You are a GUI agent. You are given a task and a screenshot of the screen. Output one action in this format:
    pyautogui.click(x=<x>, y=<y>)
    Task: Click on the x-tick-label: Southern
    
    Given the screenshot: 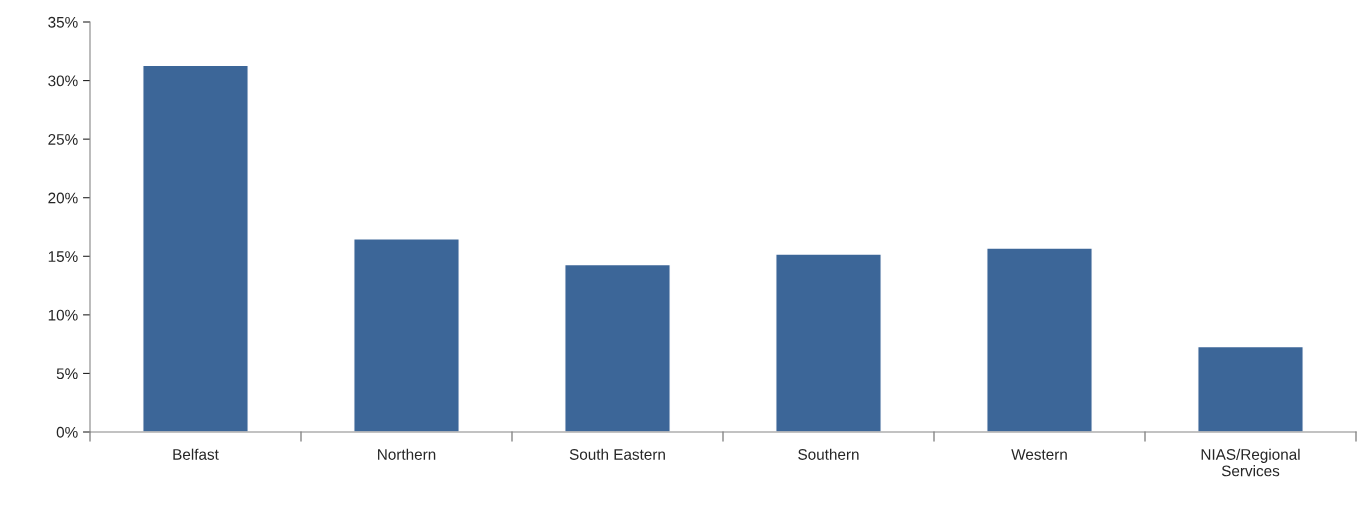 What is the action you would take?
    pyautogui.click(x=828, y=454)
    